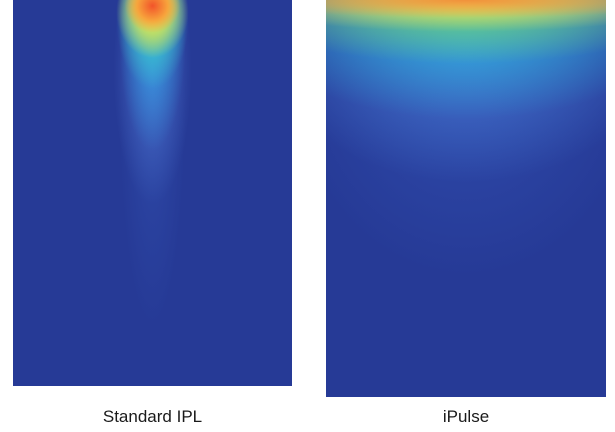  What do you see at coordinates (152, 416) in the screenshot?
I see `standard-ipl-caption: Standard IPL` at bounding box center [152, 416].